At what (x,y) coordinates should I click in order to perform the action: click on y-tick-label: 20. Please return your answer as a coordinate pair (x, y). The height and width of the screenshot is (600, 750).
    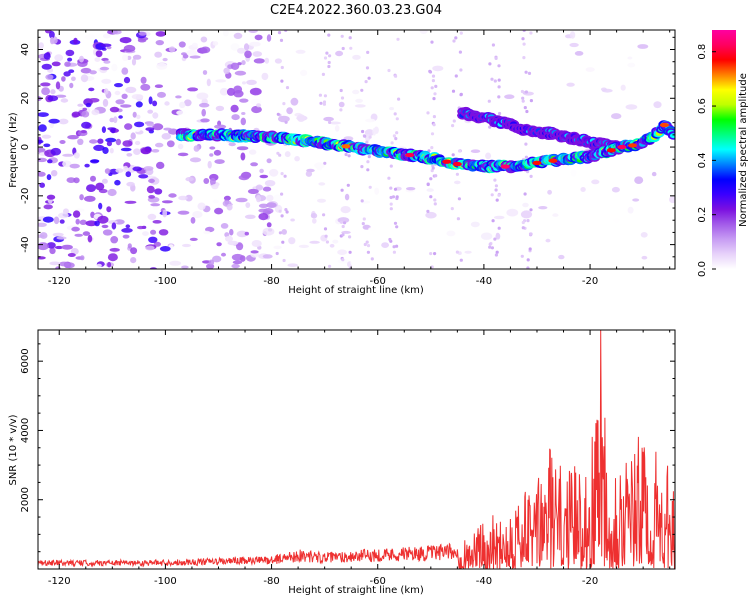
    Looking at the image, I should click on (25, 98).